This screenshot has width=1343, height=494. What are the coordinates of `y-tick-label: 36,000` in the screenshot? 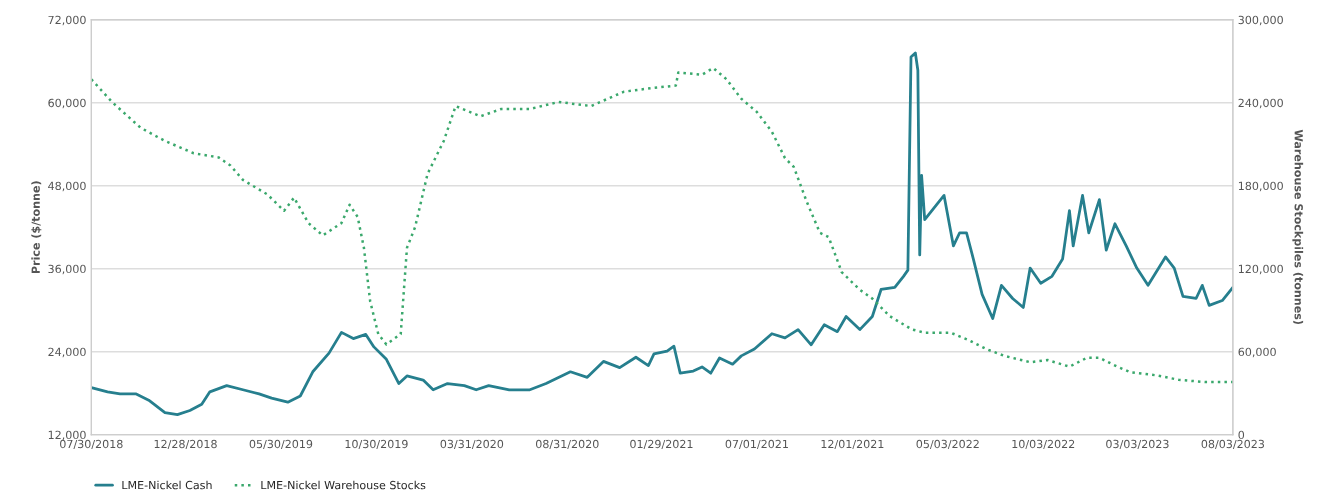 It's located at (67, 269).